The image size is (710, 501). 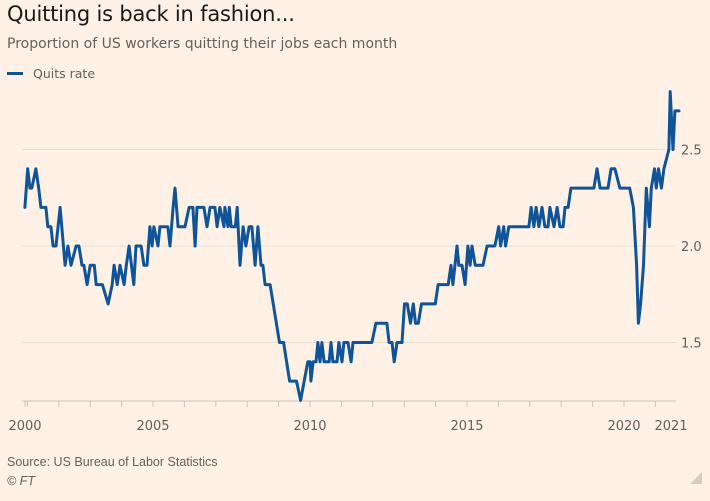 I want to click on x-tick-label: 2015, so click(x=466, y=426).